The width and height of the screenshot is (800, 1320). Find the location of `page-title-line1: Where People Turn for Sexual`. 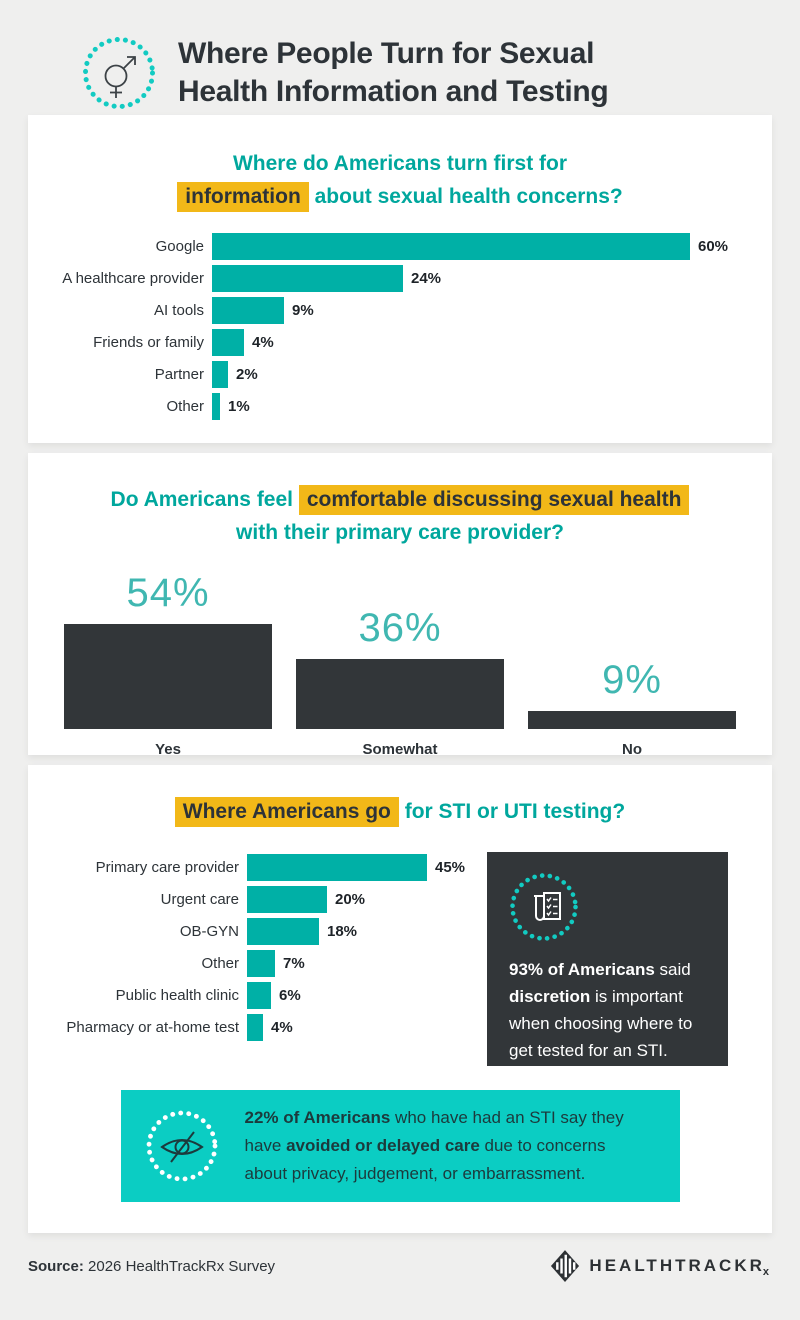

page-title-line1: Where People Turn for Sexual is located at coordinates (386, 53).